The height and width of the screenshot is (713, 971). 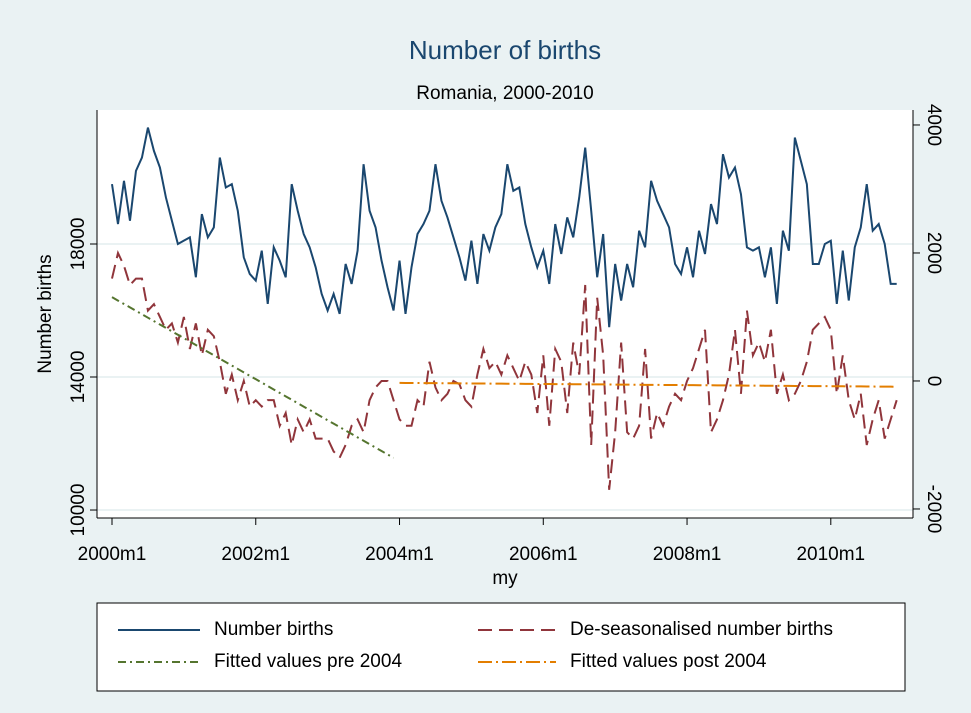 What do you see at coordinates (933, 381) in the screenshot?
I see `y2-tick-label: 0` at bounding box center [933, 381].